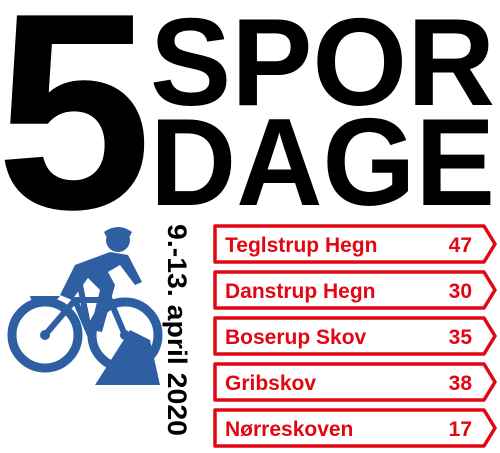 Image resolution: width=500 pixels, height=453 pixels. Describe the element at coordinates (460, 429) in the screenshot. I see `trail-distance: 17` at that location.